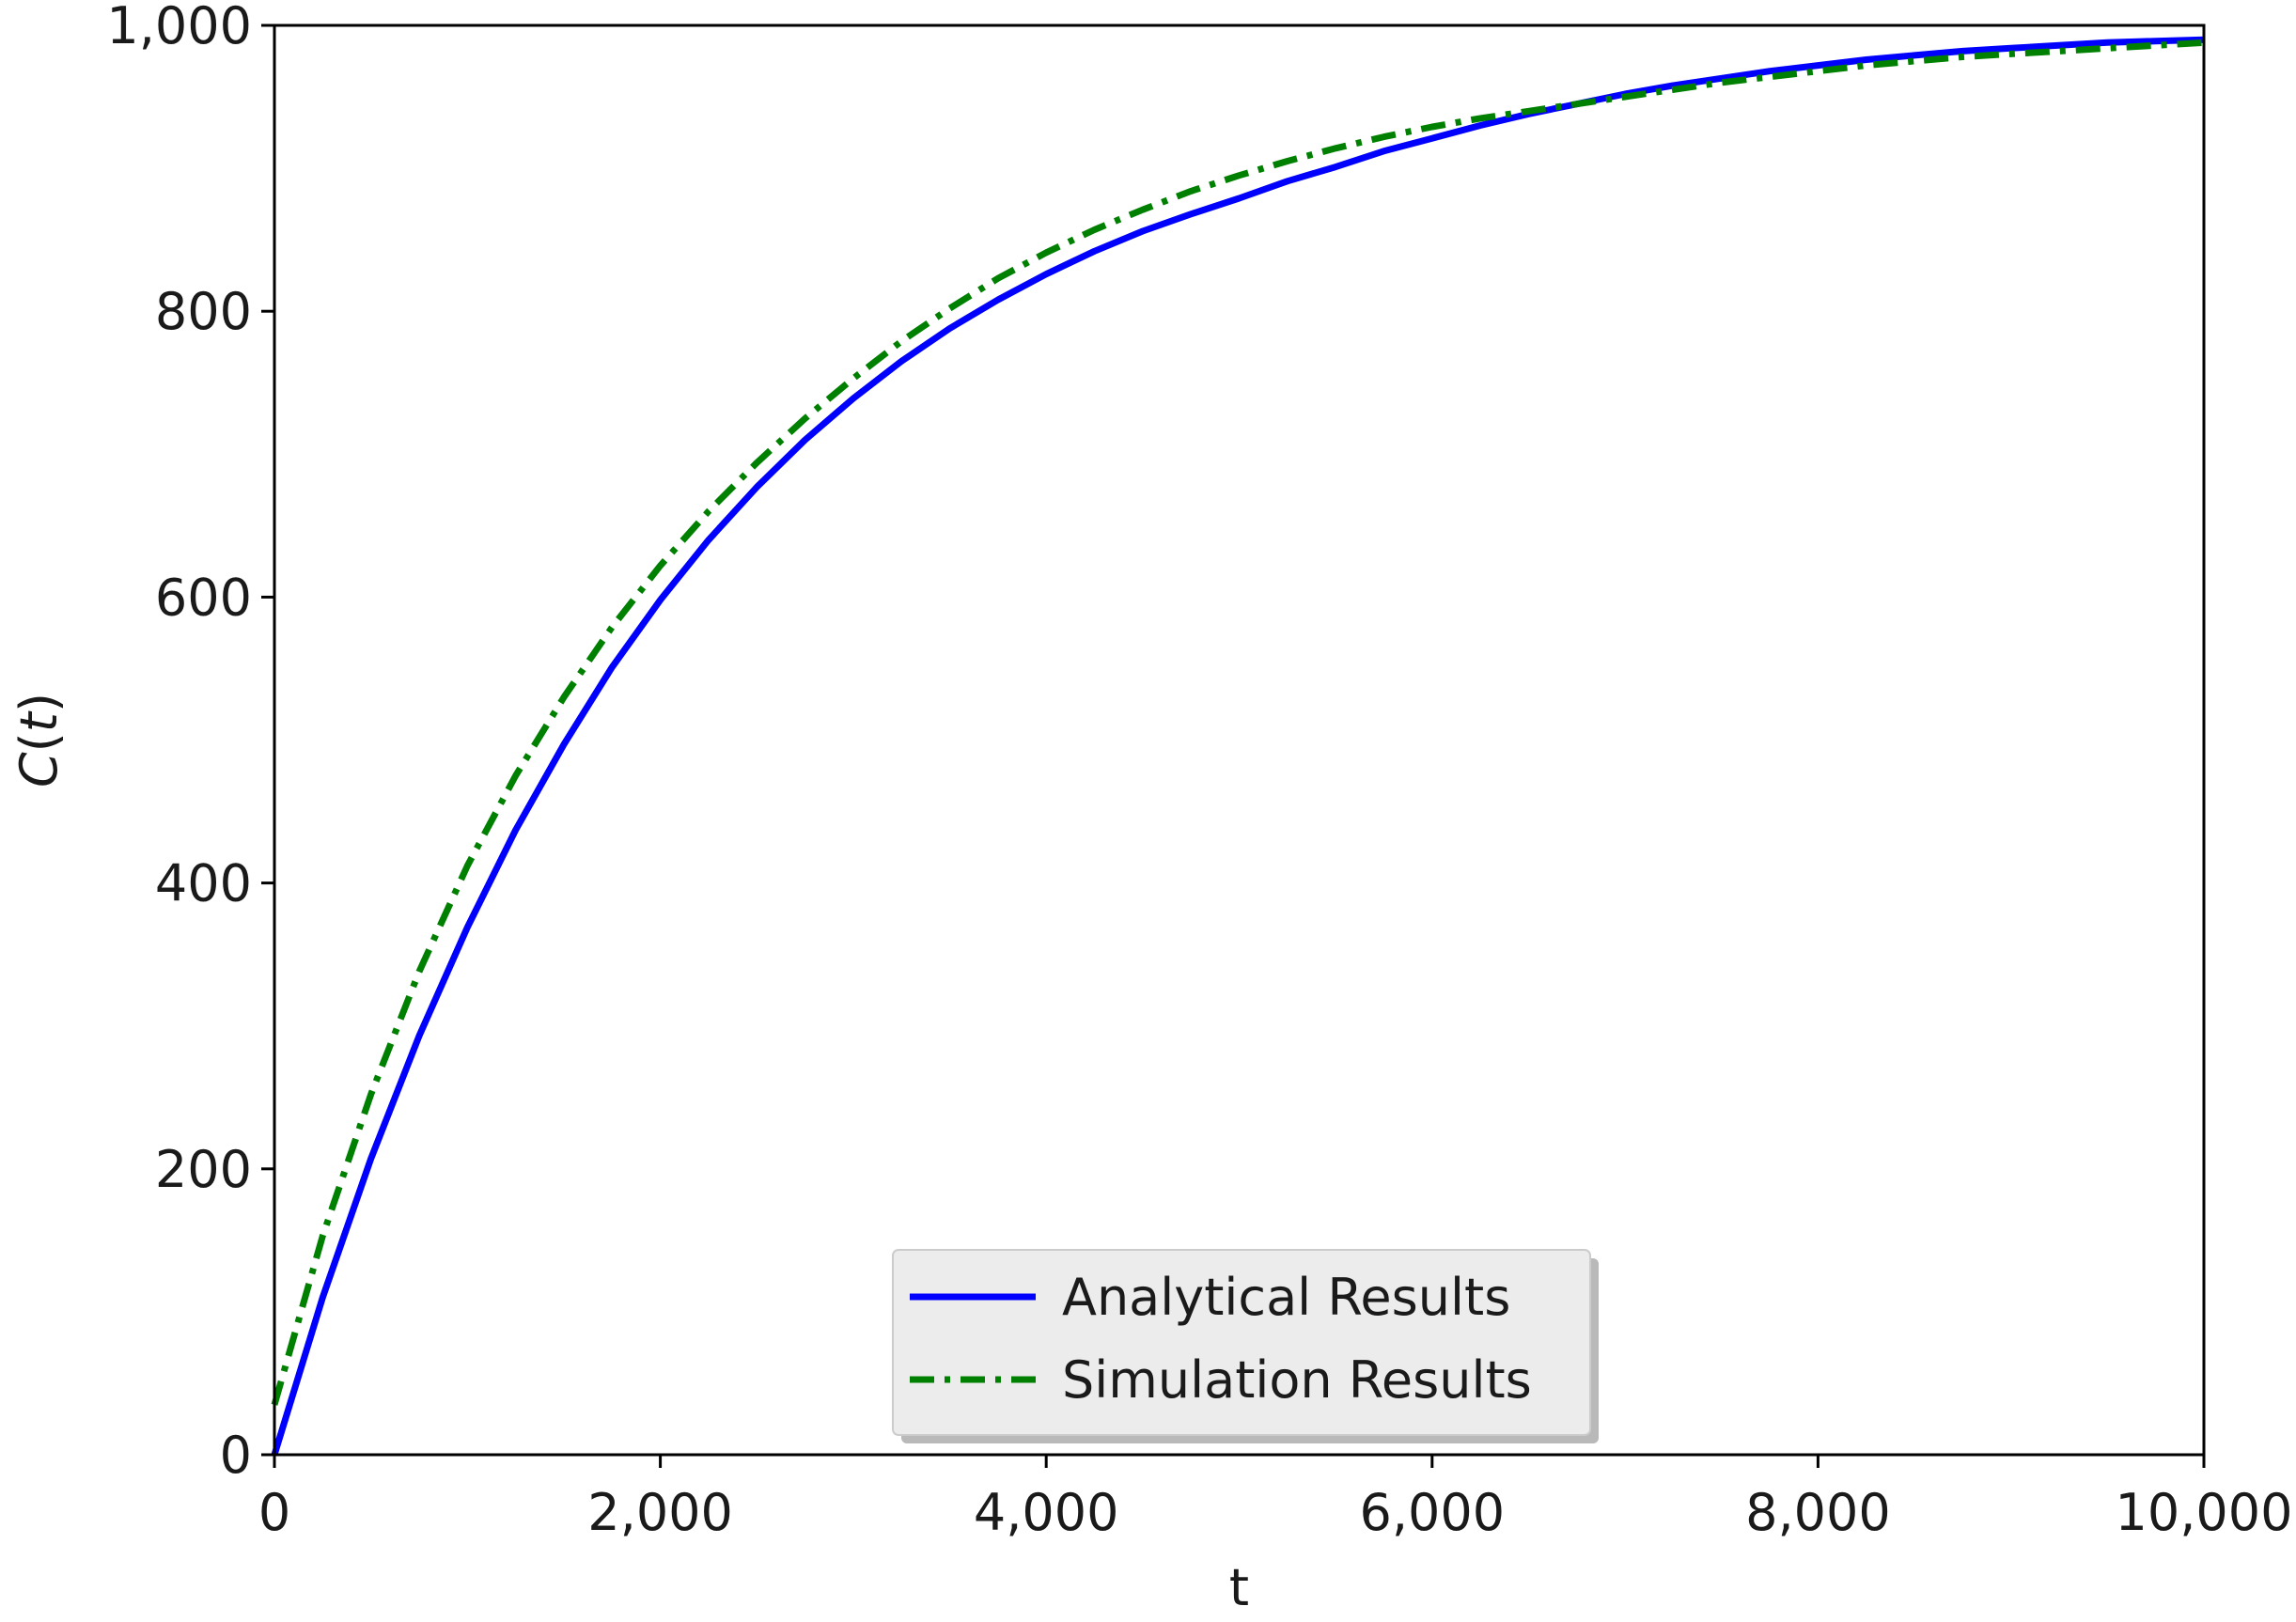 This screenshot has width=2296, height=1622. What do you see at coordinates (1046, 1512) in the screenshot?
I see `x-tick-label: 4,000` at bounding box center [1046, 1512].